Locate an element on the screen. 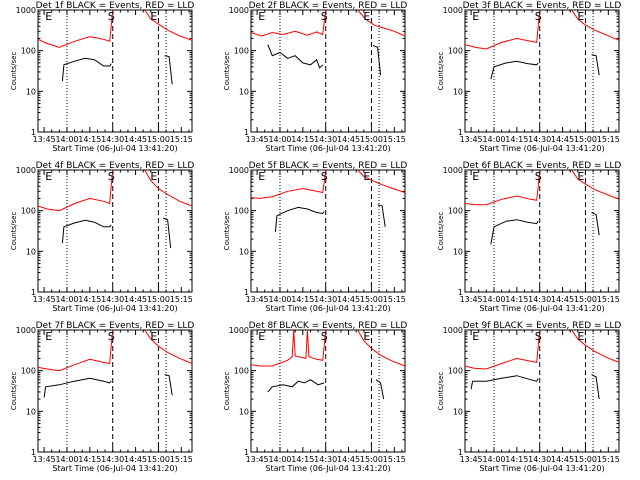 The width and height of the screenshot is (640, 480). panel-title: Det 8f BLACK = Events, RED = LLD is located at coordinates (328, 326).